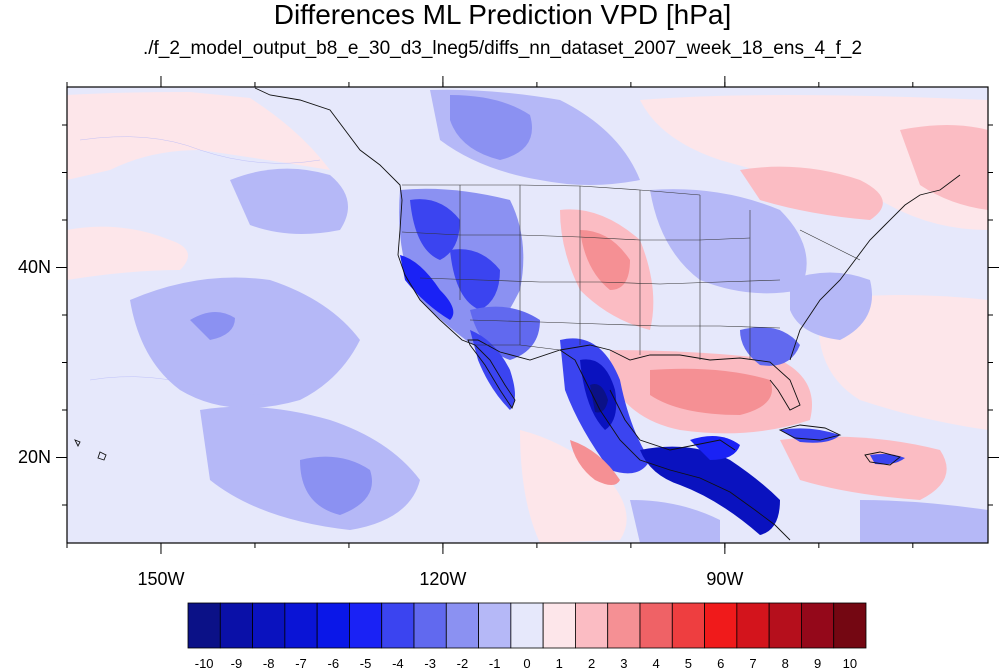 Image resolution: width=1005 pixels, height=672 pixels. What do you see at coordinates (492, 370) in the screenshot?
I see `baja-negative-anomaly` at bounding box center [492, 370].